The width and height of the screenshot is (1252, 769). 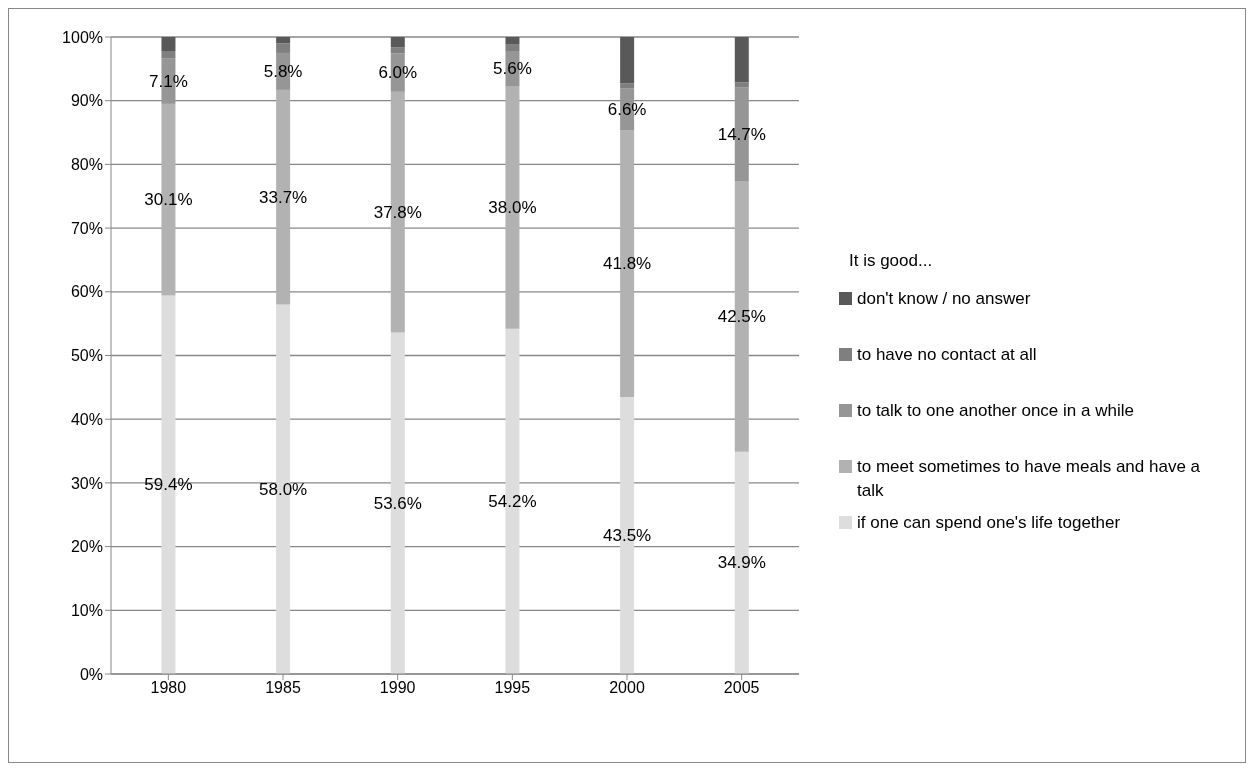 I want to click on y-tick-label: 80%, so click(x=86, y=165).